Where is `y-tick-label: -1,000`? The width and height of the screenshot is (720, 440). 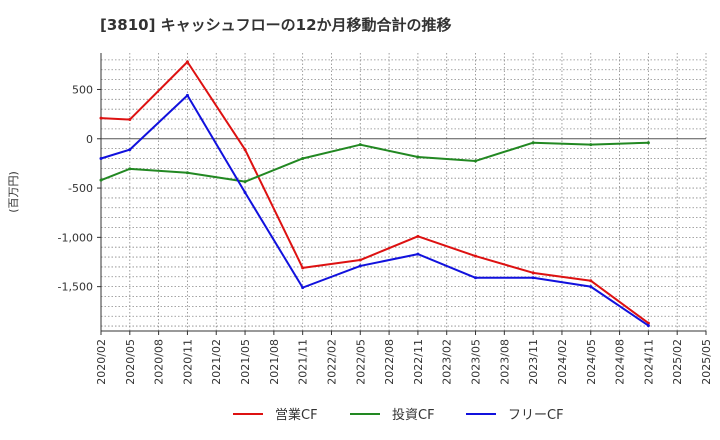
y-tick-label: -1,000 is located at coordinates (75, 237).